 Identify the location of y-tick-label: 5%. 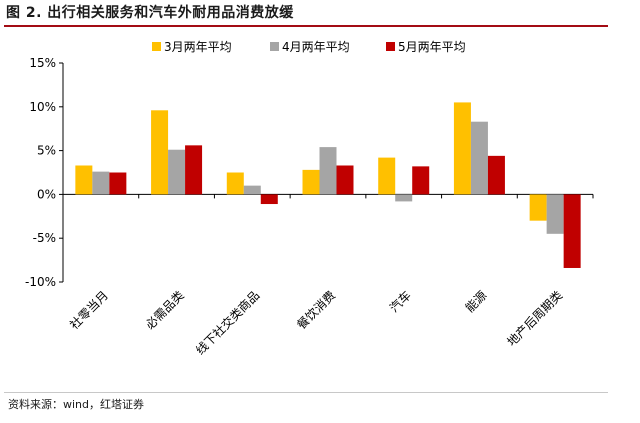
(46, 151).